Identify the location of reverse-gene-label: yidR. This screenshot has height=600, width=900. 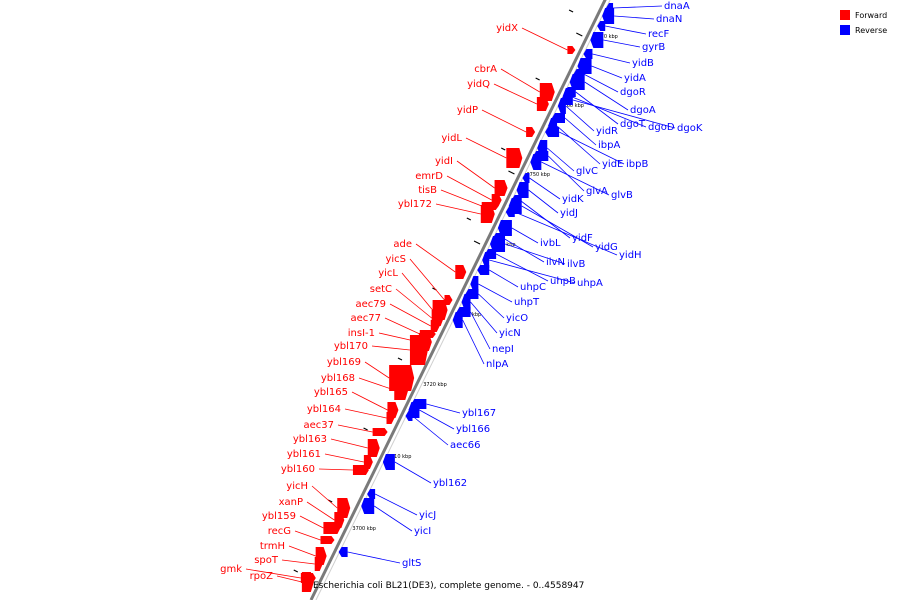
(607, 131).